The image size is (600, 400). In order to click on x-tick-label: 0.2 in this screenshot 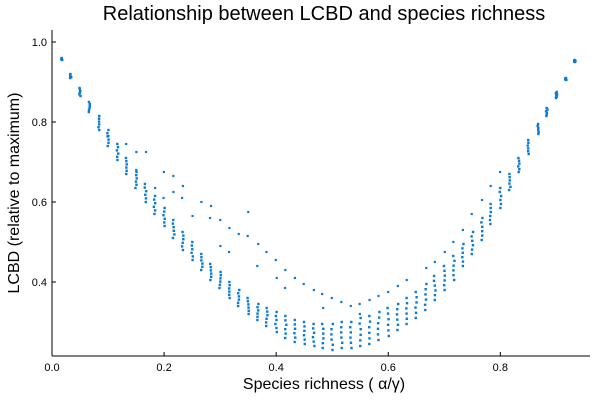, I will do `click(163, 368)`.